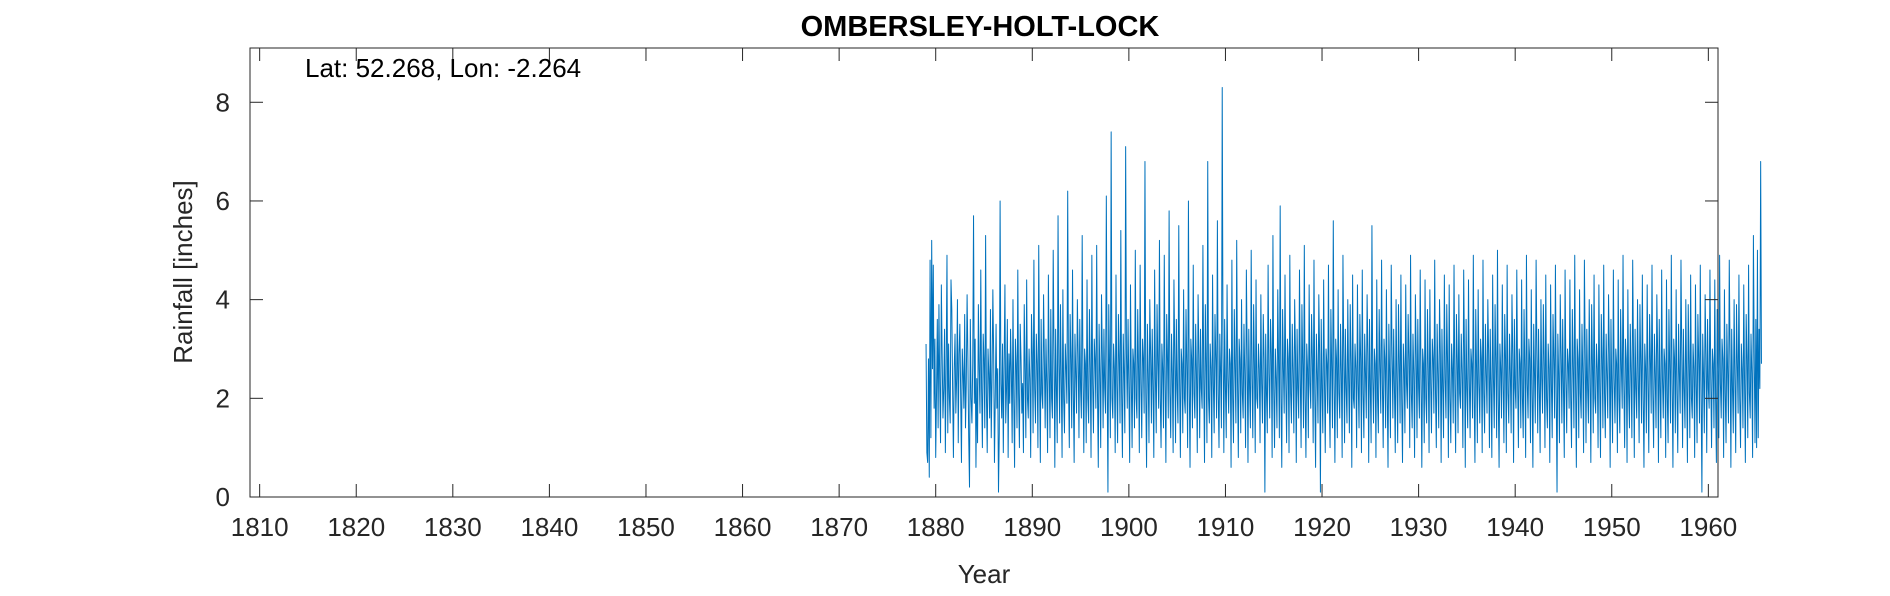  What do you see at coordinates (743, 527) in the screenshot?
I see `x-tick-label-1860: 1860` at bounding box center [743, 527].